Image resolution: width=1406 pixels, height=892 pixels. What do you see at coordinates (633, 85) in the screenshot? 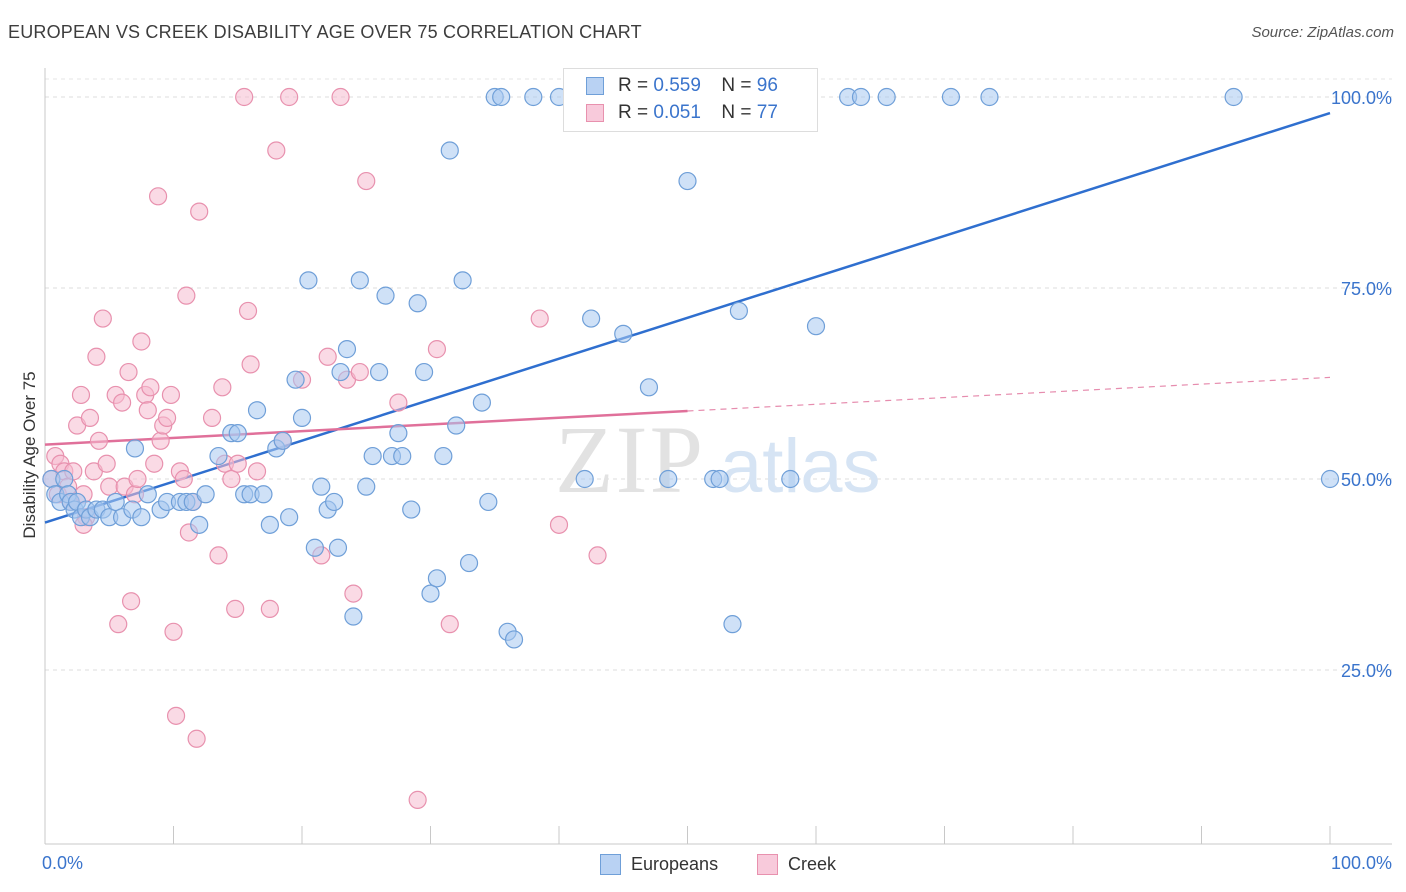
I see `europeans-r-label: R =` at bounding box center [633, 85].